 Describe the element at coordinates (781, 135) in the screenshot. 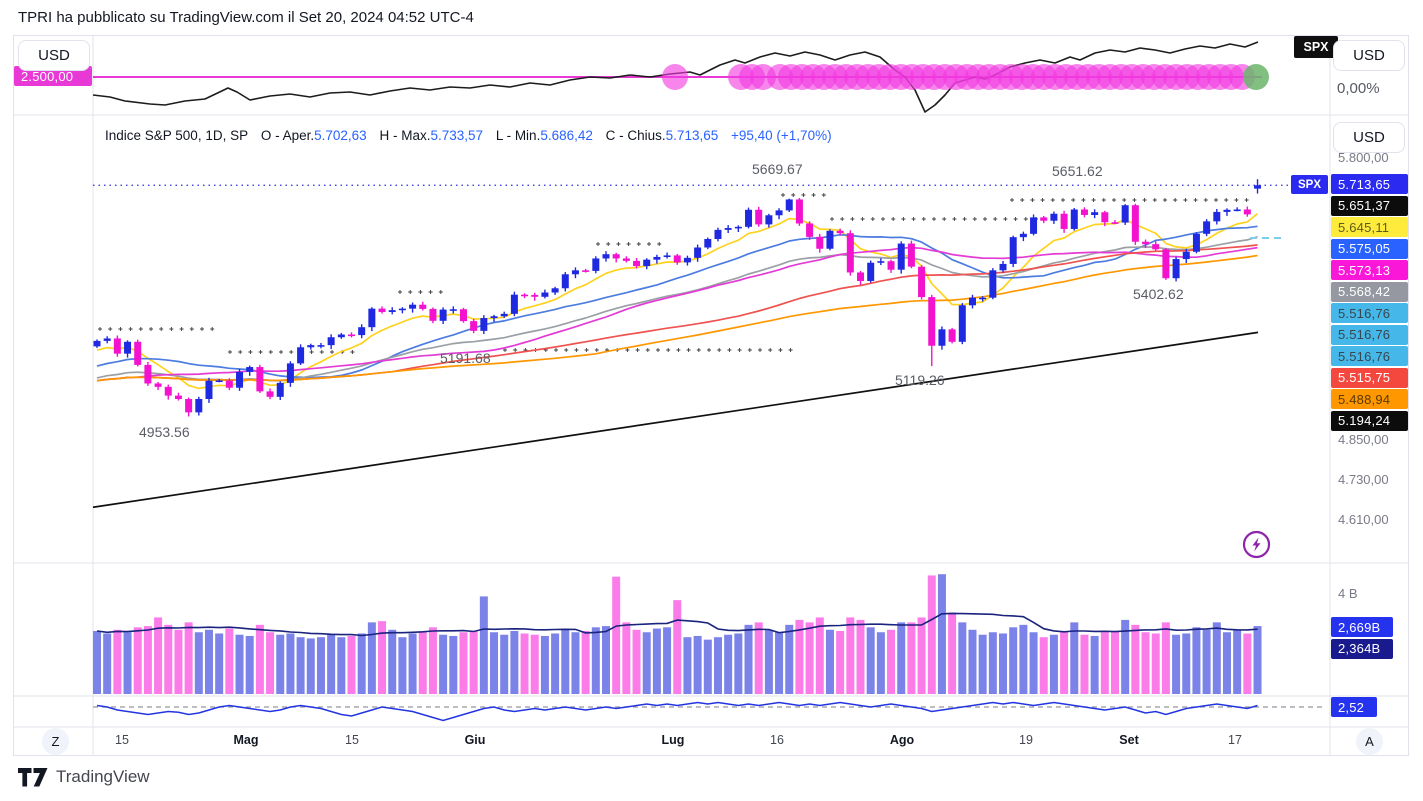

I see `legend-change-value: +95,40 (+1,70%)` at that location.